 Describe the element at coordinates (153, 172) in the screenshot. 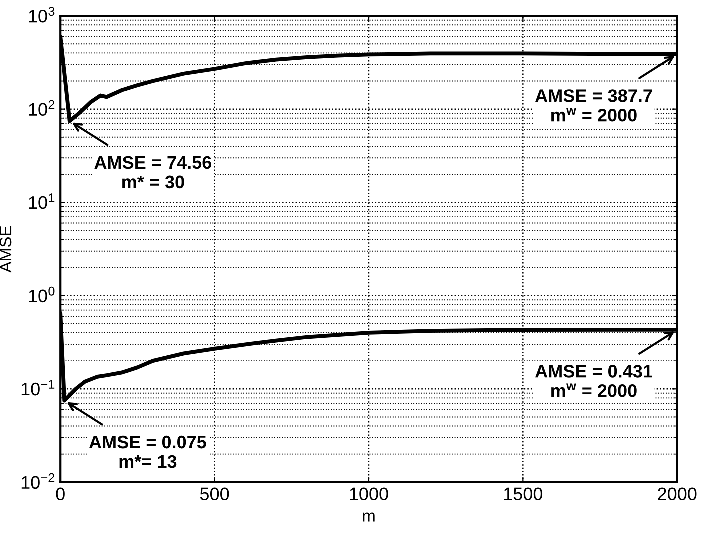

I see `annotation: AMSE = 74.56 m* = 30` at that location.